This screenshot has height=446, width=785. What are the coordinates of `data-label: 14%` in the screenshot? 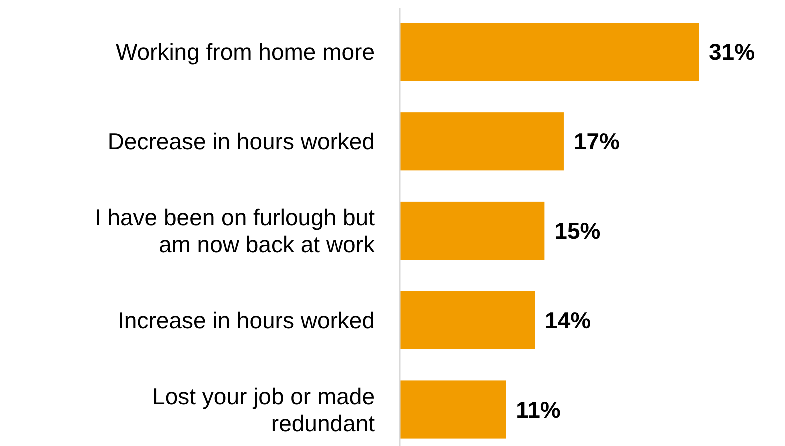 It's located at (568, 320).